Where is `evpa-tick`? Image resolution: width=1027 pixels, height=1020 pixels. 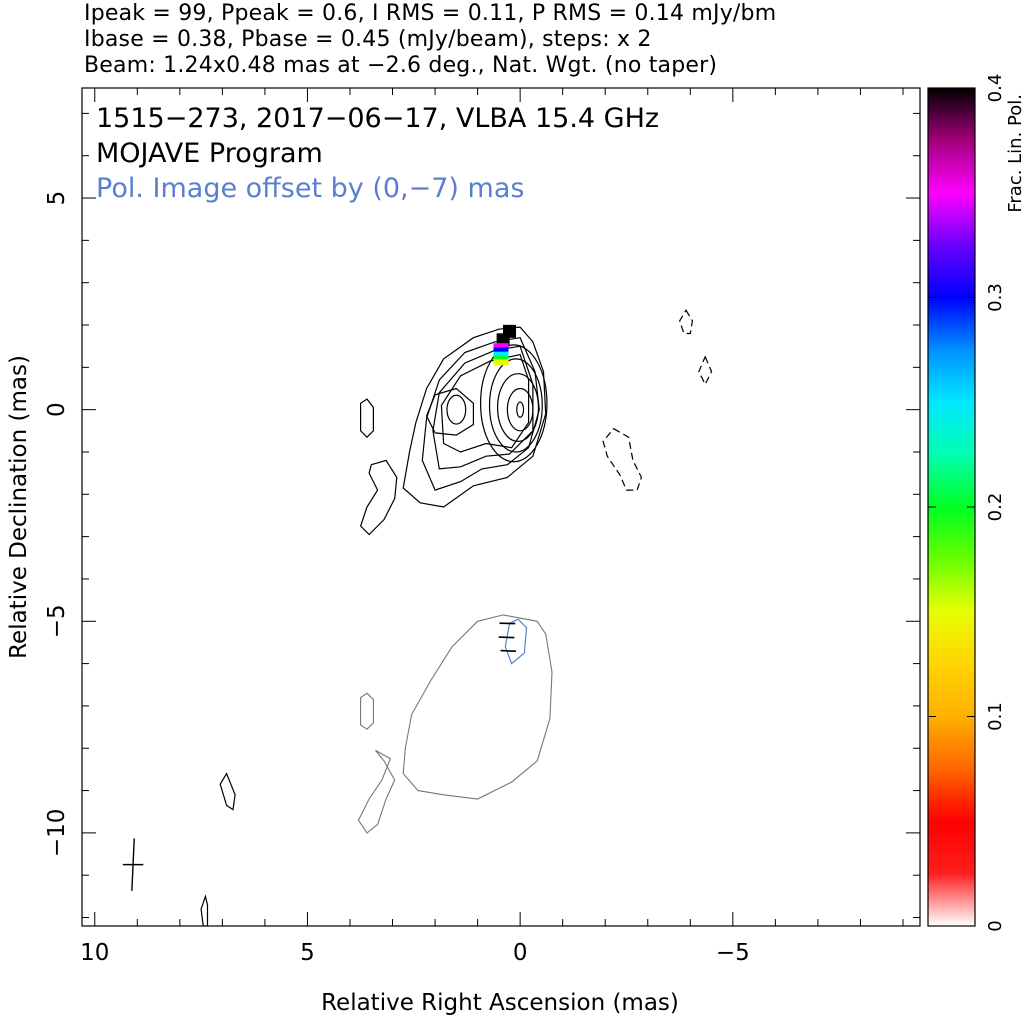 evpa-tick is located at coordinates (508, 651).